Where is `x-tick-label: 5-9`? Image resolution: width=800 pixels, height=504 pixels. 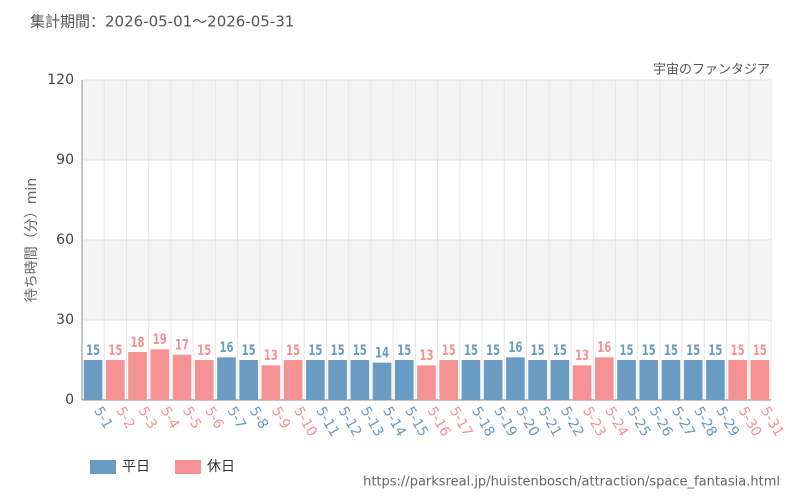 x-tick-label: 5-9 is located at coordinates (280, 418).